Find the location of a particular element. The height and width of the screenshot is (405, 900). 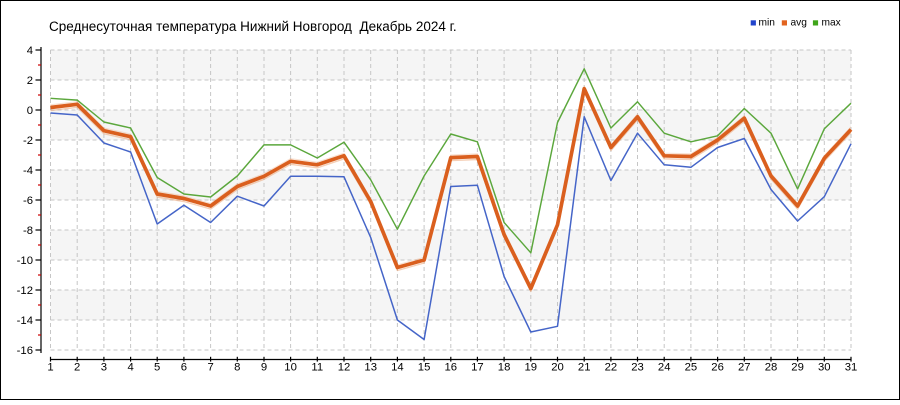

svg-text: 29 is located at coordinates (797, 368).